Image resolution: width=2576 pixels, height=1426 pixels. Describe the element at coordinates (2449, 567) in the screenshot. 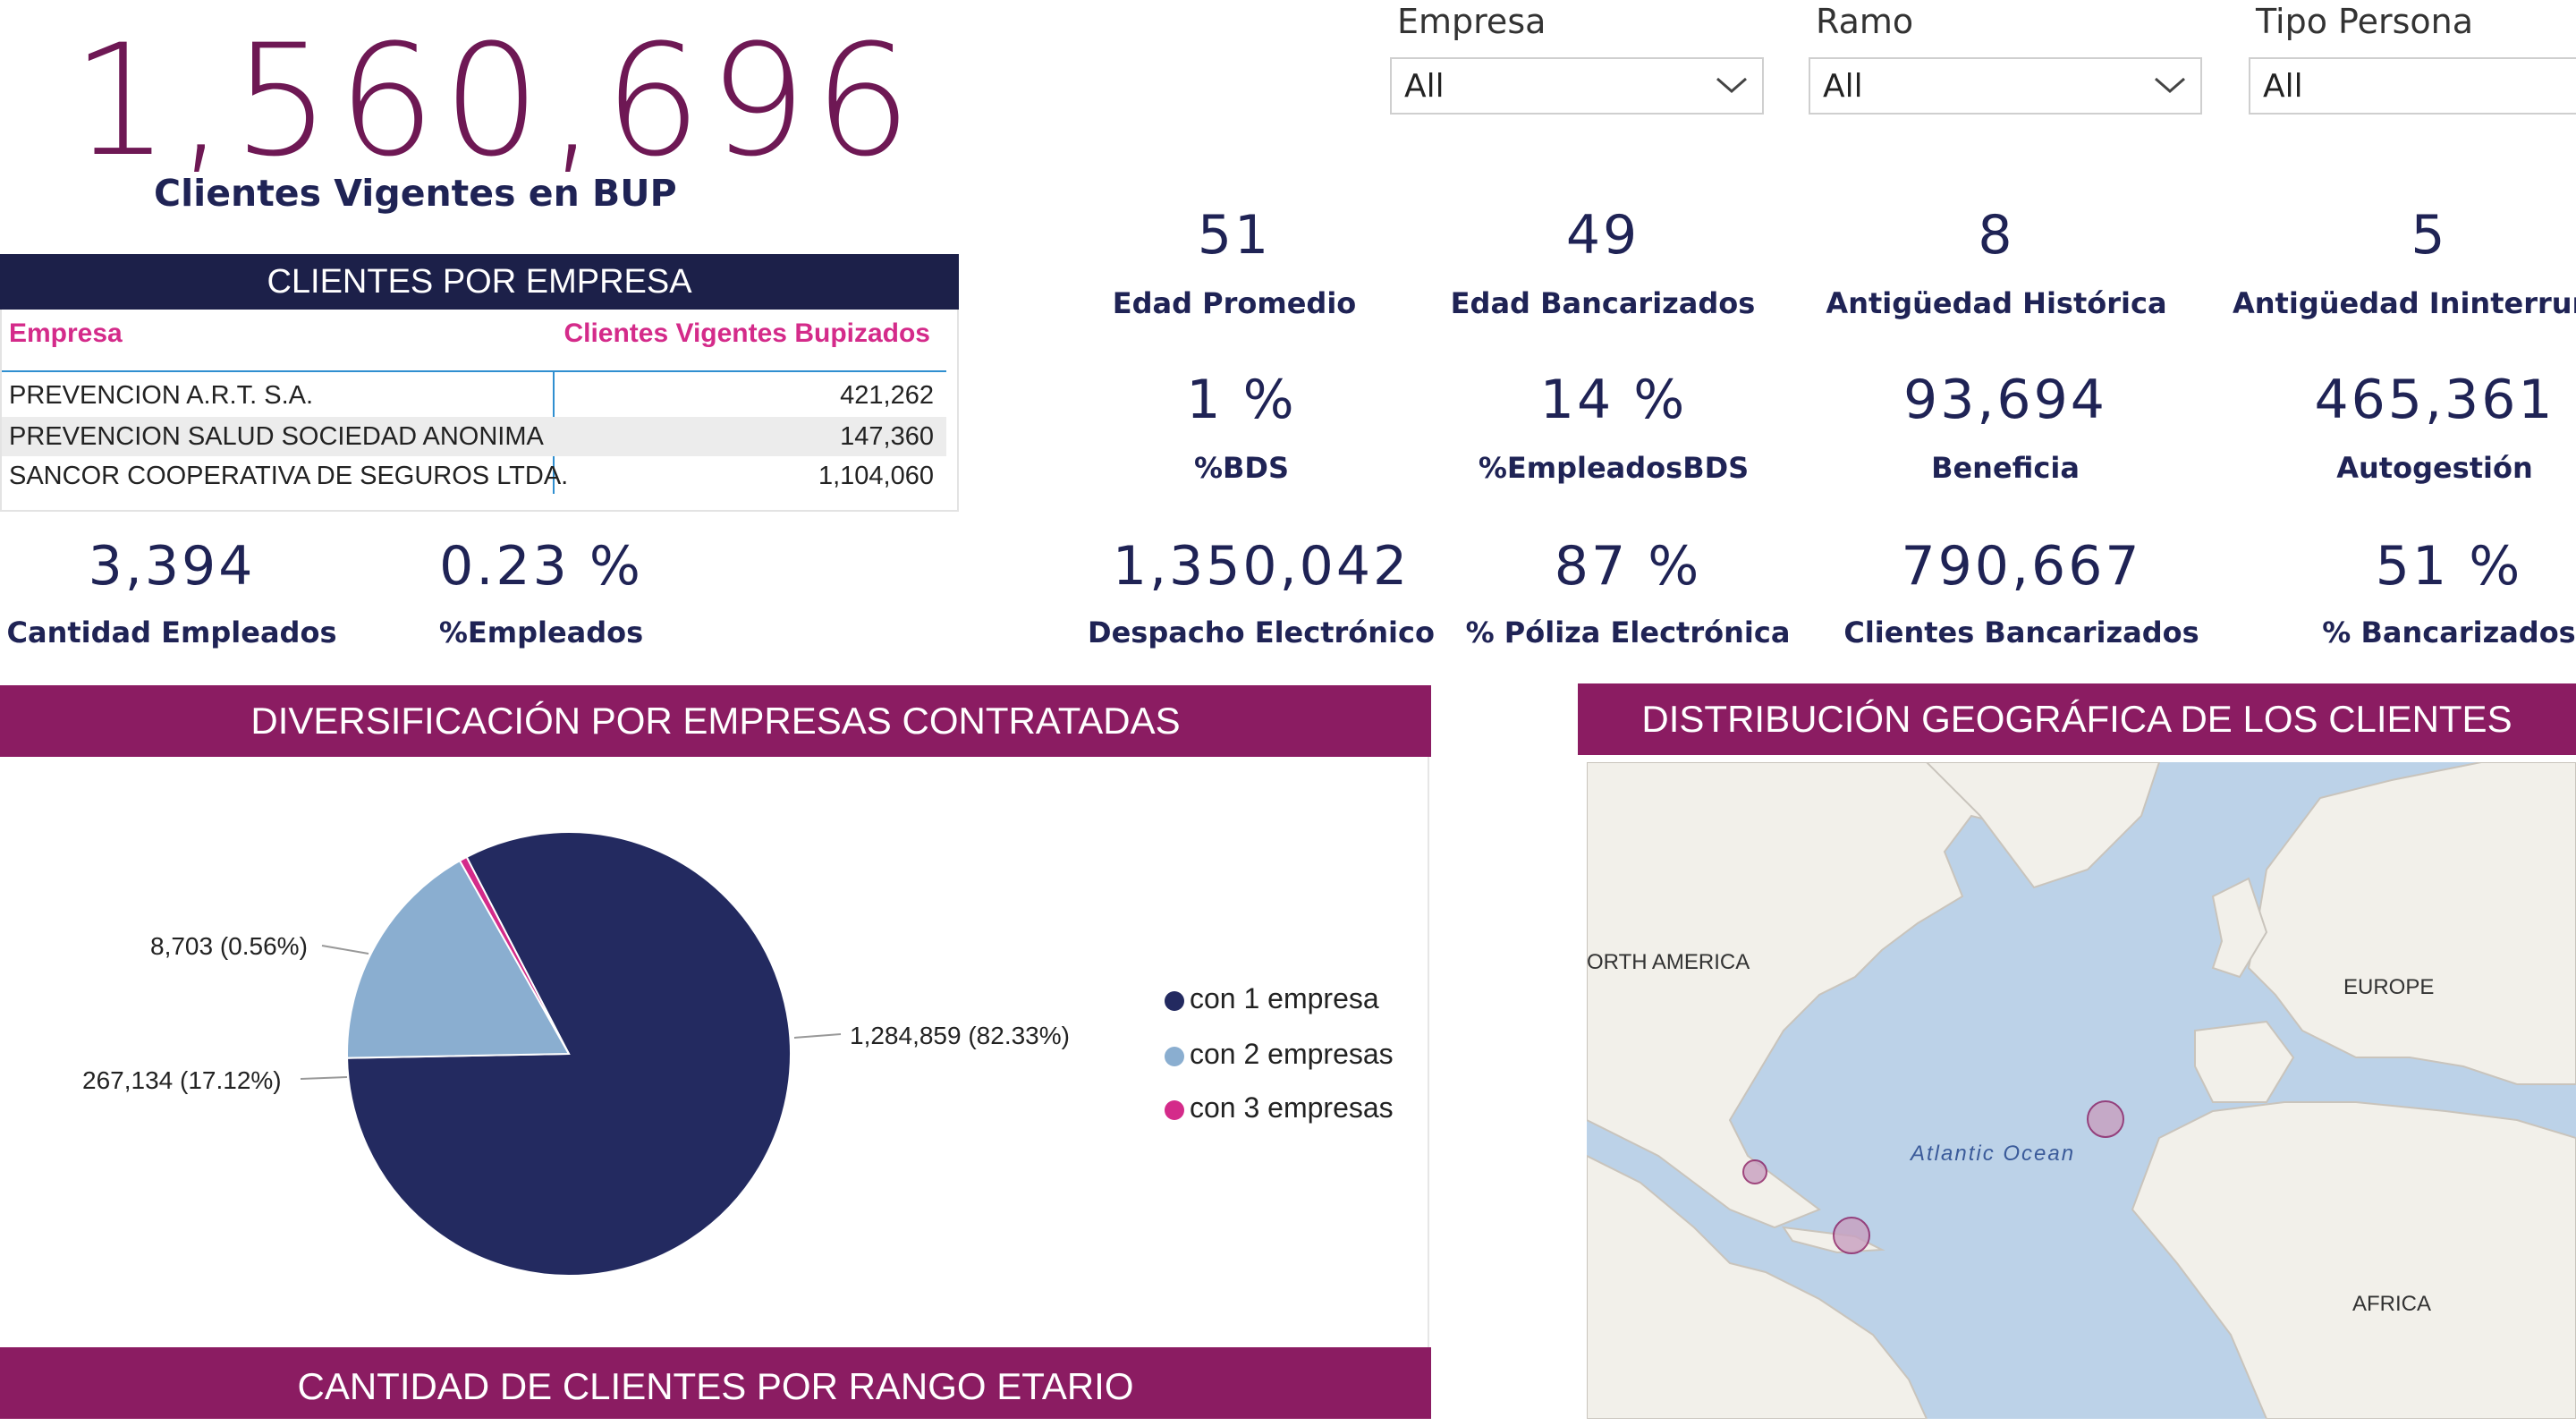

I see `kpi-value: 51 %` at that location.